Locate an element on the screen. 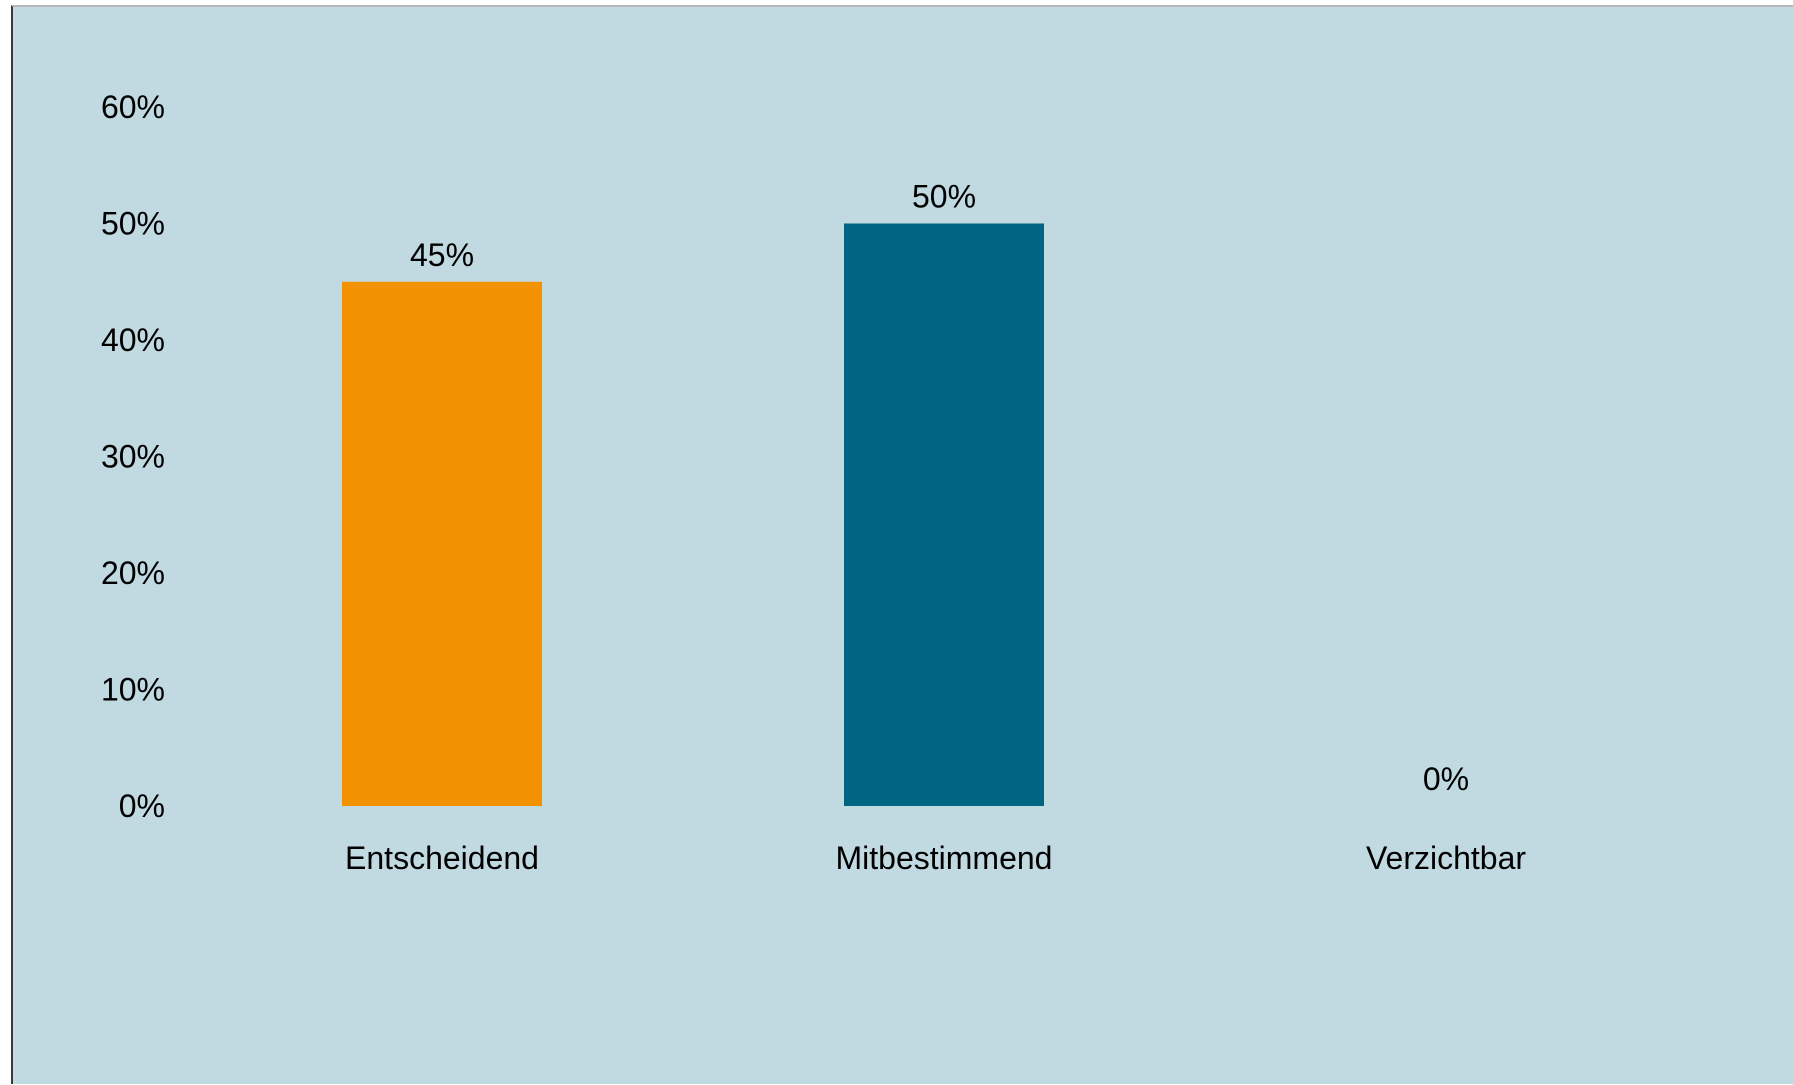  y-tick-label: 0% is located at coordinates (142, 806).